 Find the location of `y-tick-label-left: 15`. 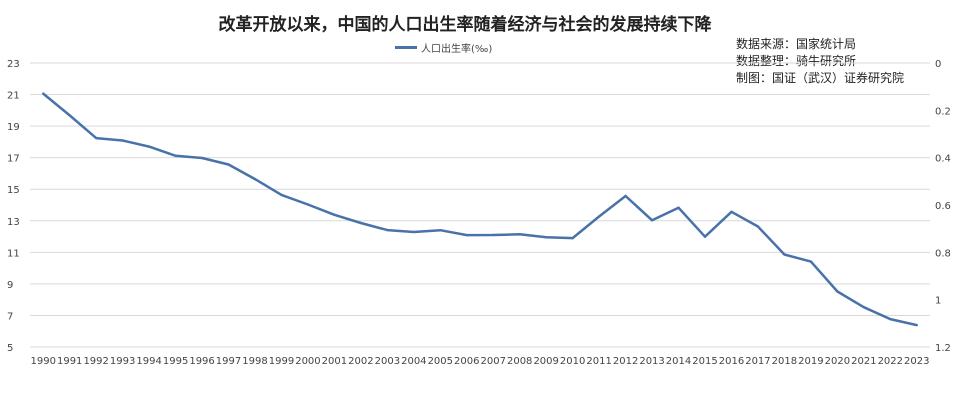

y-tick-label-left: 15 is located at coordinates (13, 190).